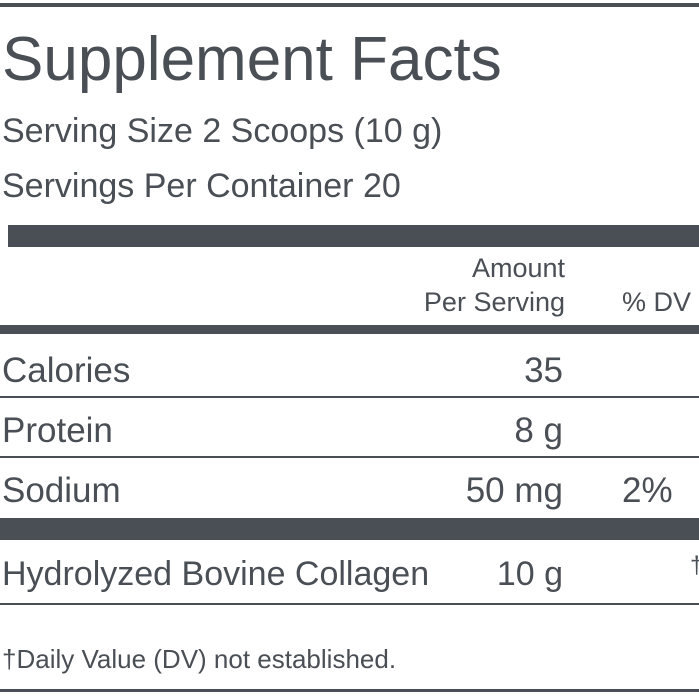 The width and height of the screenshot is (699, 699). What do you see at coordinates (61, 490) in the screenshot?
I see `nutrient-name: Sodium` at bounding box center [61, 490].